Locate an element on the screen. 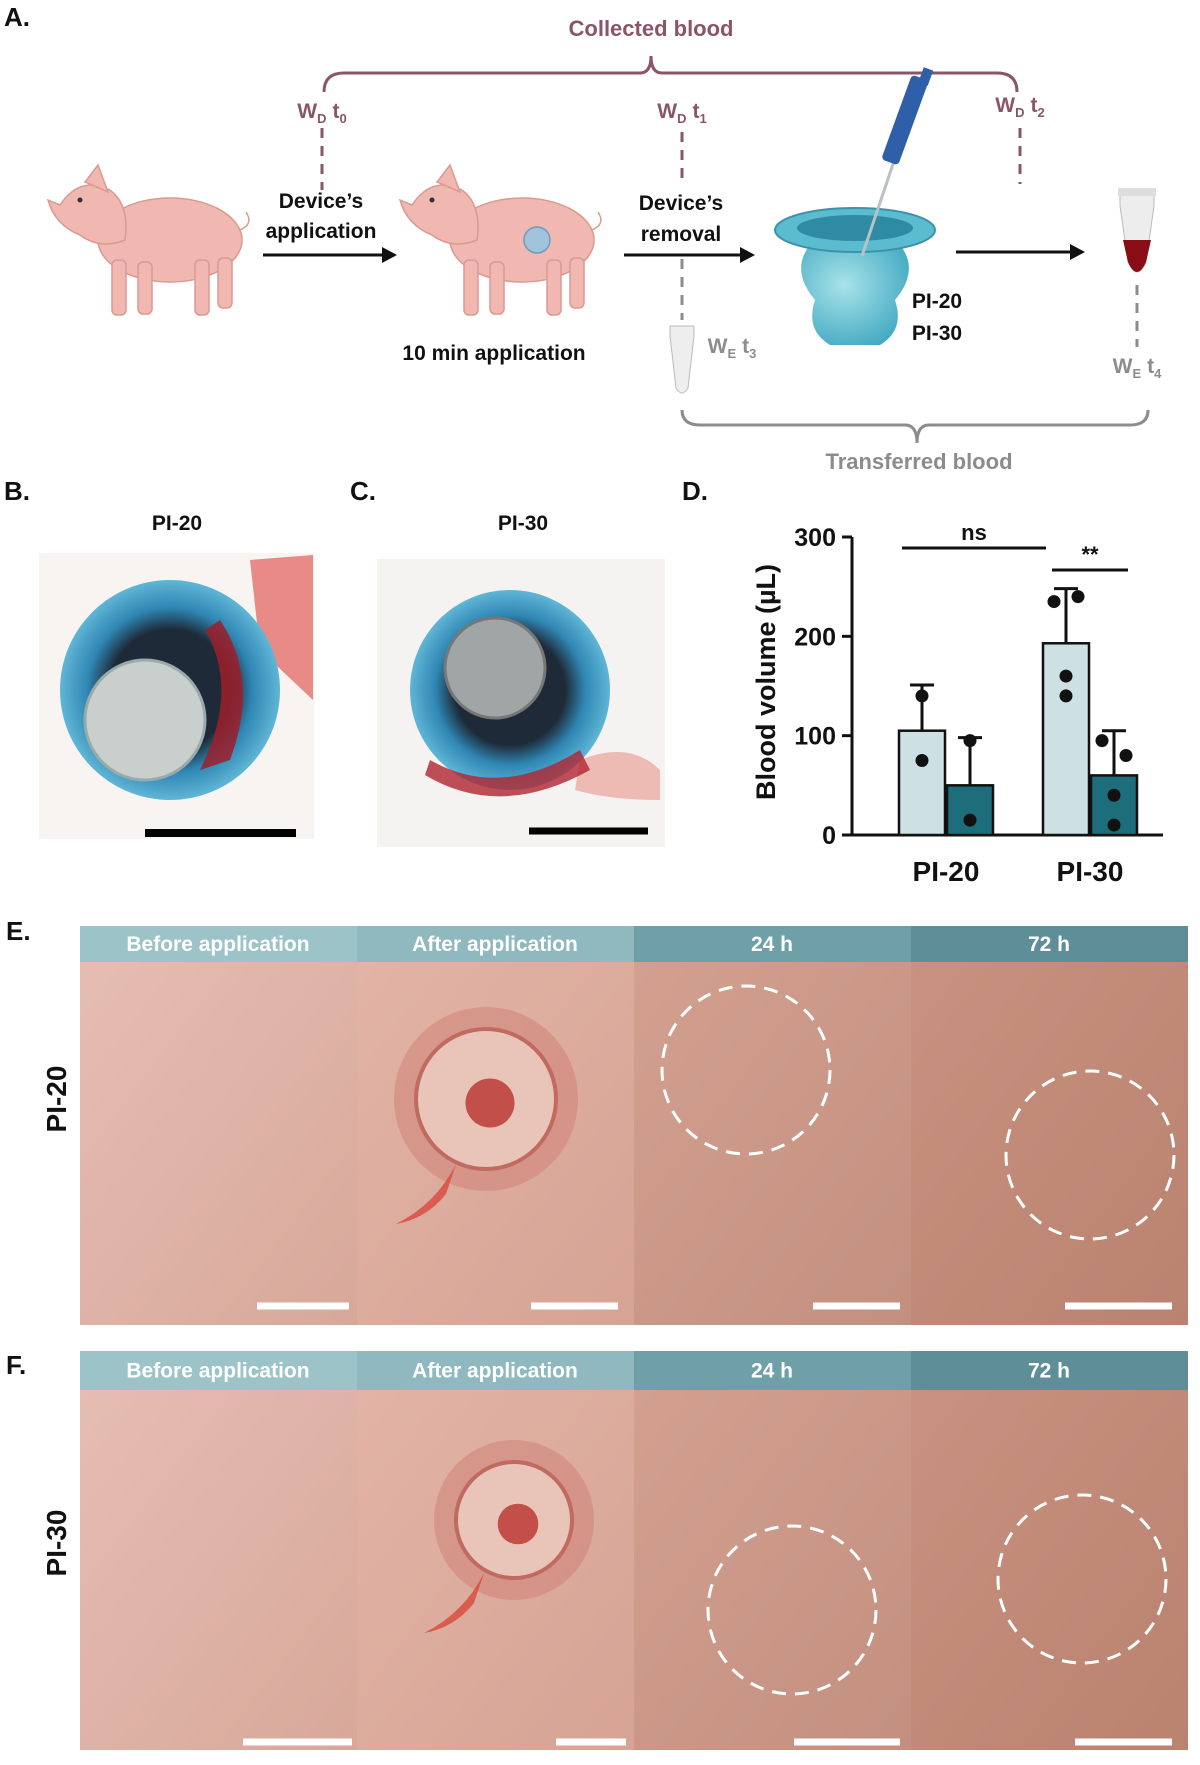 The height and width of the screenshot is (1765, 1200). panel-b: B. PI-20 is located at coordinates (159, 657).